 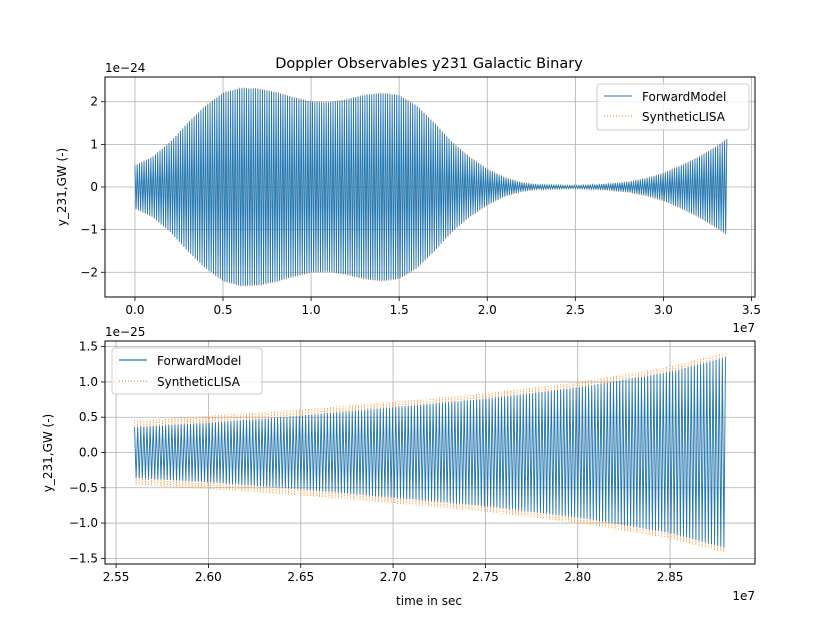 What do you see at coordinates (208, 577) in the screenshot?
I see `bottom-x-tick-label: 2.60` at bounding box center [208, 577].